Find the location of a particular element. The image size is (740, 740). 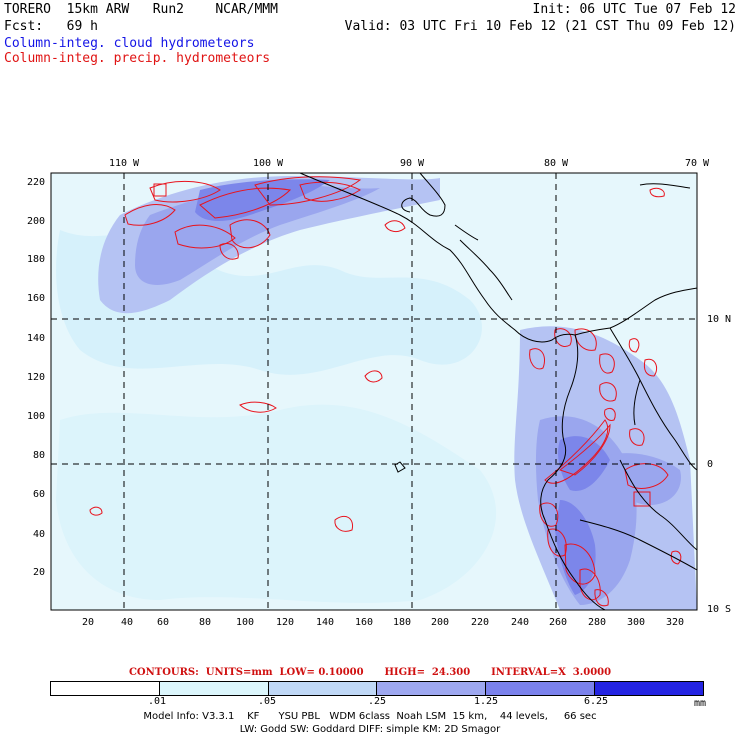

cloud-field-title: Column-integ. cloud hydrometeors is located at coordinates (129, 43).